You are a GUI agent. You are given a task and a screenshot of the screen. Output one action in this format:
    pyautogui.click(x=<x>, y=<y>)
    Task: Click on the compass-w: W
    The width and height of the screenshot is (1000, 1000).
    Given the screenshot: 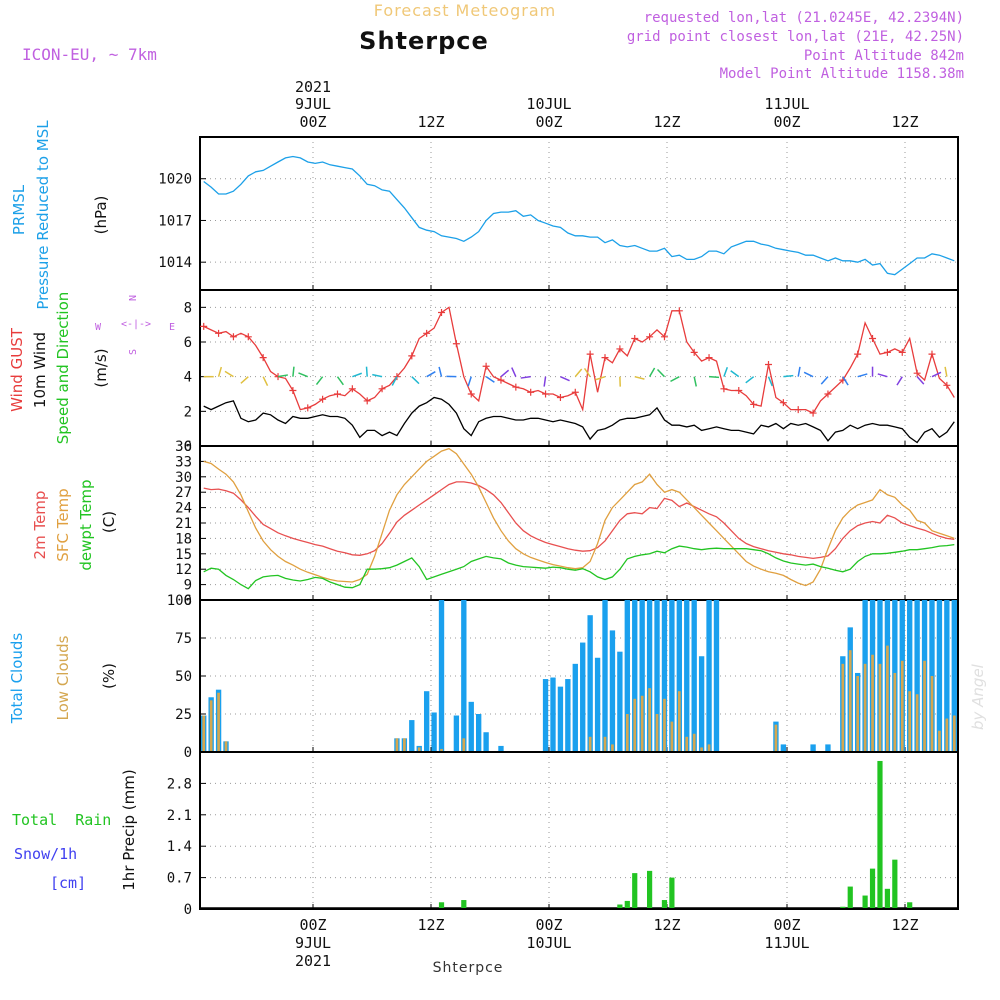 What is the action you would take?
    pyautogui.click(x=98, y=327)
    